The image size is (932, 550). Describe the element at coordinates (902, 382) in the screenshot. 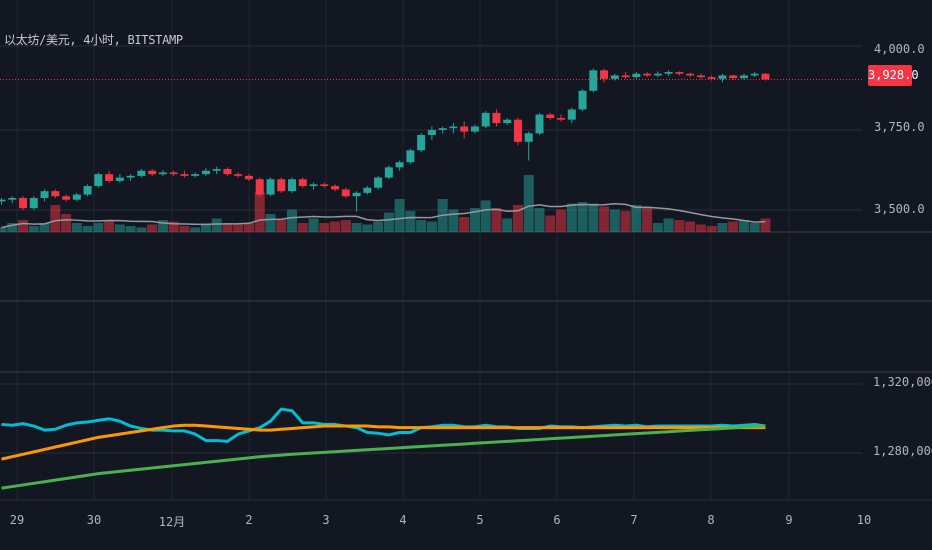

I see `indicator-tick-1320000: 1,320,000.0` at that location.